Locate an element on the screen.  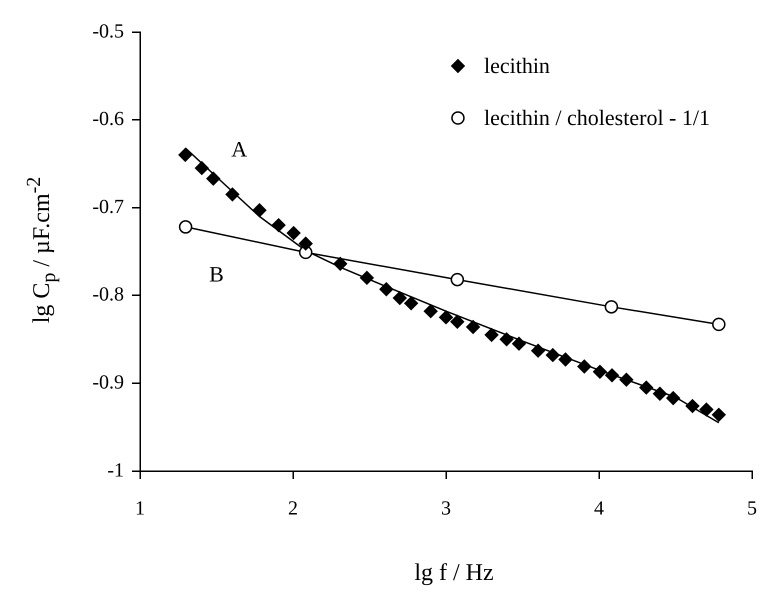
x-tick-label: 2 is located at coordinates (293, 508).